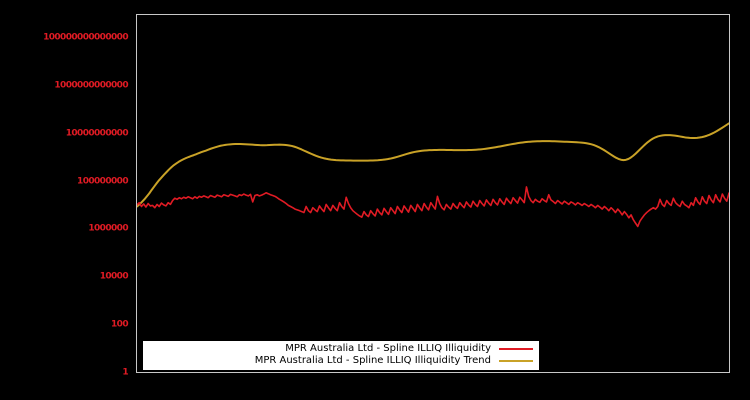 Image resolution: width=750 pixels, height=400 pixels. What do you see at coordinates (120, 324) in the screenshot?
I see `y-tick-label: 100` at bounding box center [120, 324].